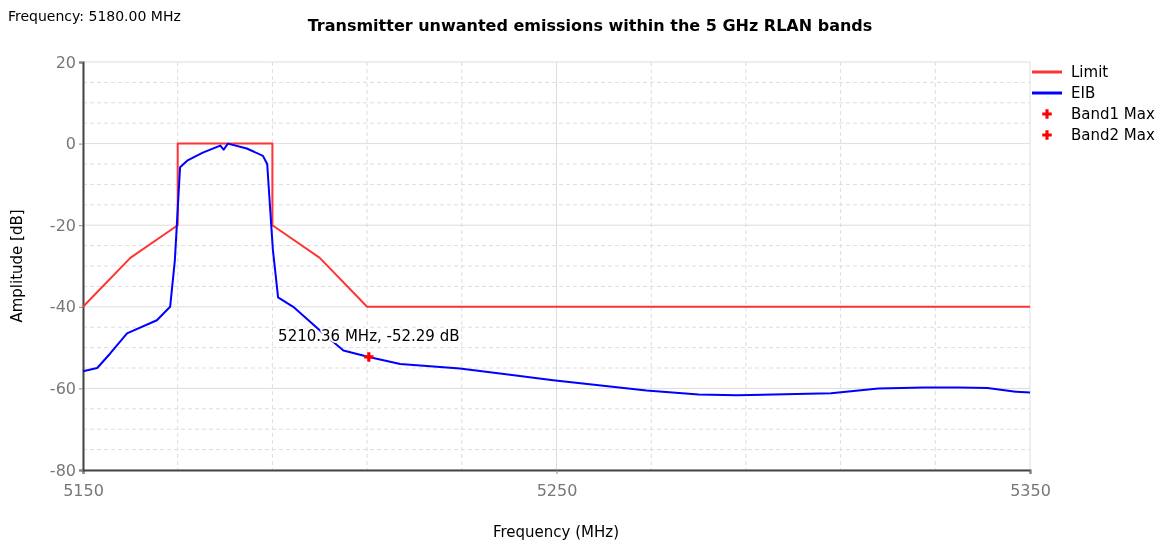 The image size is (1167, 545). What do you see at coordinates (556, 532) in the screenshot?
I see `x-axis-title: Frequency (MHz)` at bounding box center [556, 532].